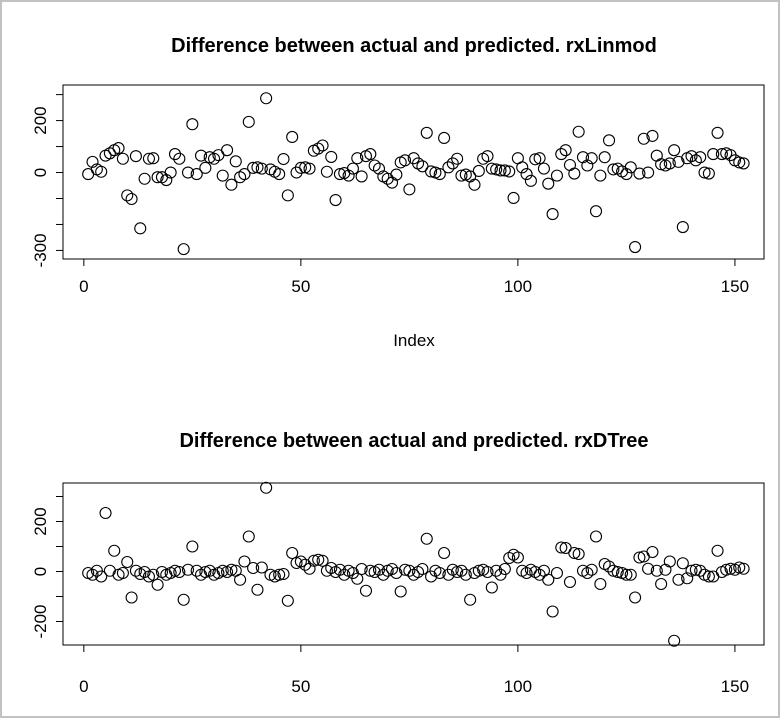 The height and width of the screenshot is (718, 780). What do you see at coordinates (83, 686) in the screenshot?
I see `x-tick-label: 0` at bounding box center [83, 686].